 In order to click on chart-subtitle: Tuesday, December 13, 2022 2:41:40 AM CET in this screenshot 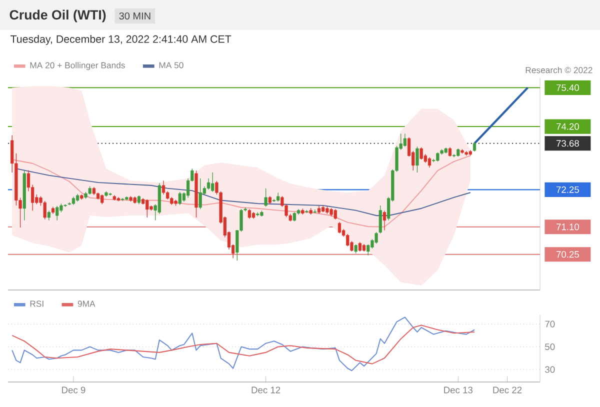, I will do `click(121, 40)`.